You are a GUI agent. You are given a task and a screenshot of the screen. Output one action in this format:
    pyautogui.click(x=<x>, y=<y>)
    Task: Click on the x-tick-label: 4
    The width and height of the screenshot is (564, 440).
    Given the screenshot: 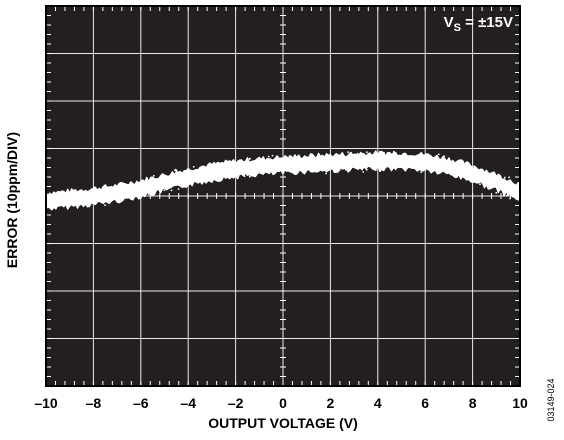 What is the action you would take?
    pyautogui.click(x=378, y=403)
    